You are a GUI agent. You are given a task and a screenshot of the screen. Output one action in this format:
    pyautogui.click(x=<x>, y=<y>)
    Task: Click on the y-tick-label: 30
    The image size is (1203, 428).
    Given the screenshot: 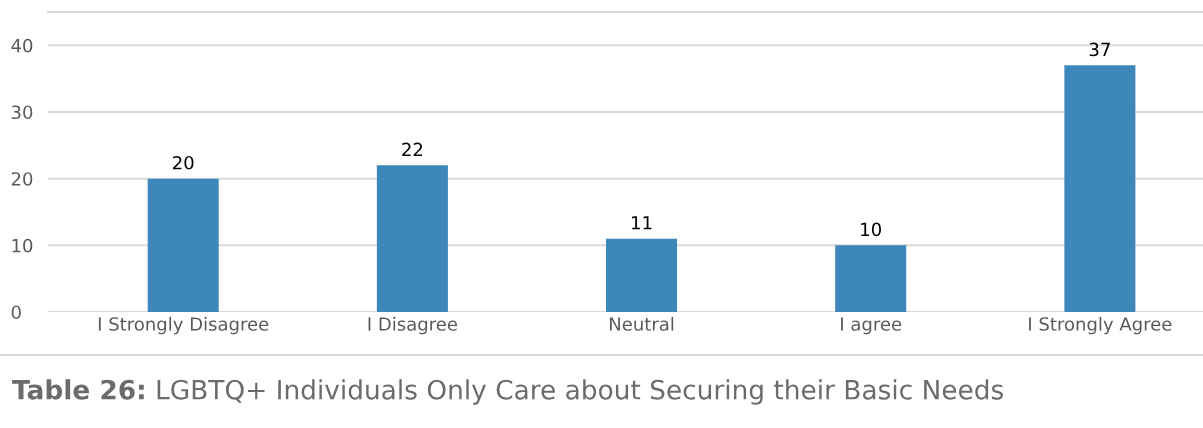 What is the action you would take?
    pyautogui.click(x=22, y=112)
    